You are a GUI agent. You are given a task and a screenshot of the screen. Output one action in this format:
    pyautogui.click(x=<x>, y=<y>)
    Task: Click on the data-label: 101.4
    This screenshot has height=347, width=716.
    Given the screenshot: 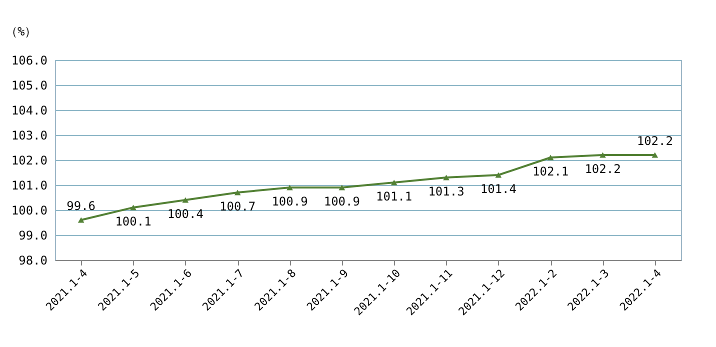 What is the action you would take?
    pyautogui.click(x=498, y=189)
    